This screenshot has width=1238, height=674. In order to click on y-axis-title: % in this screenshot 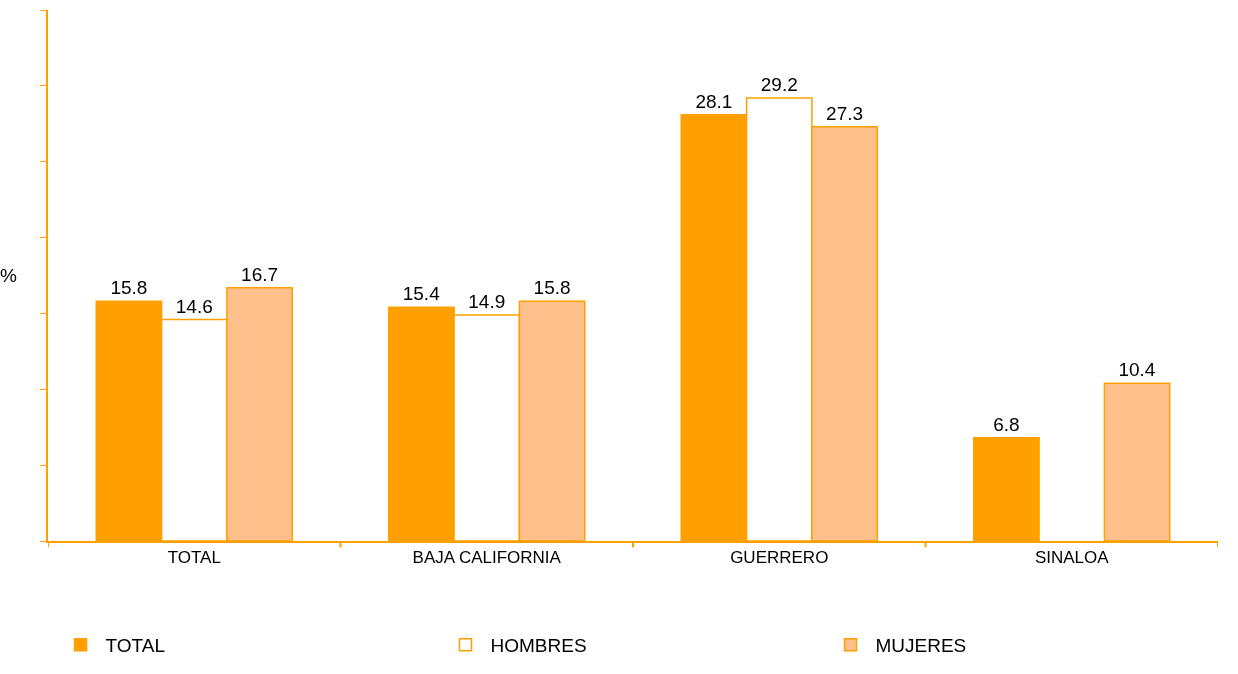, I will do `click(8, 275)`.